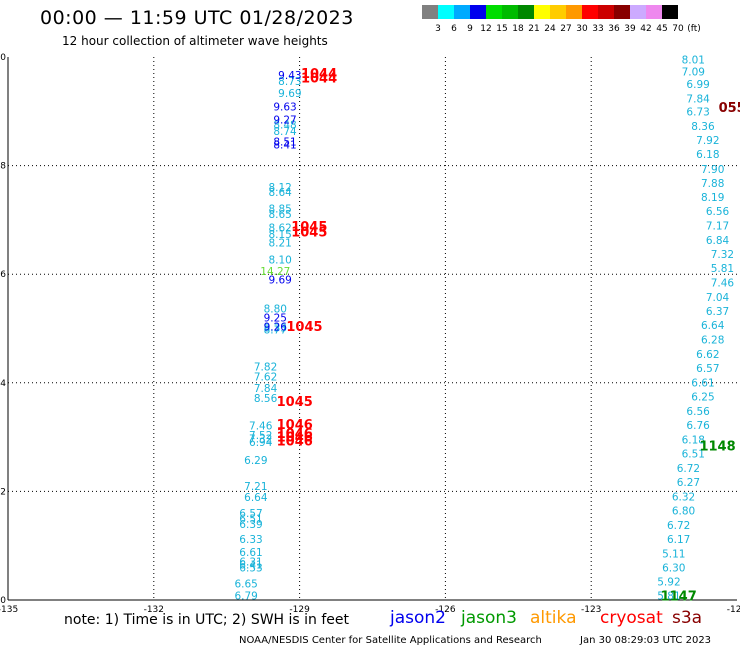 The width and height of the screenshot is (740, 650). Describe the element at coordinates (598, 29) in the screenshot. I see `color-scale-label: 33` at that location.